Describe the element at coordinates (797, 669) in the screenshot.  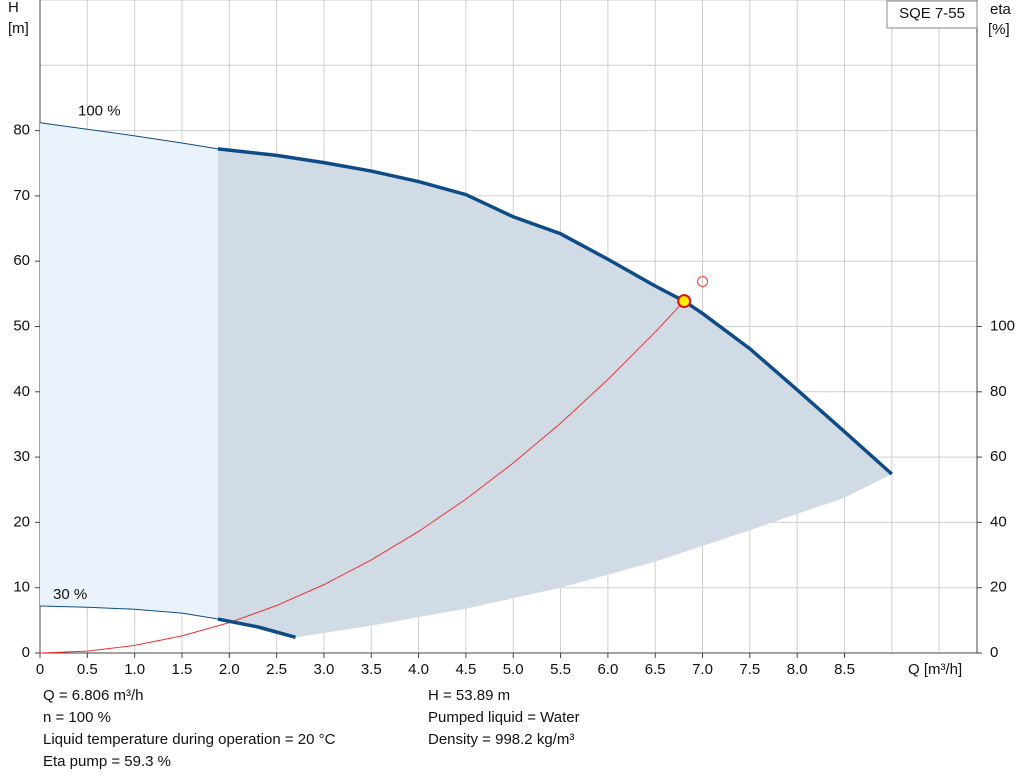
I see `x-tick-label: 8.0` at that location.